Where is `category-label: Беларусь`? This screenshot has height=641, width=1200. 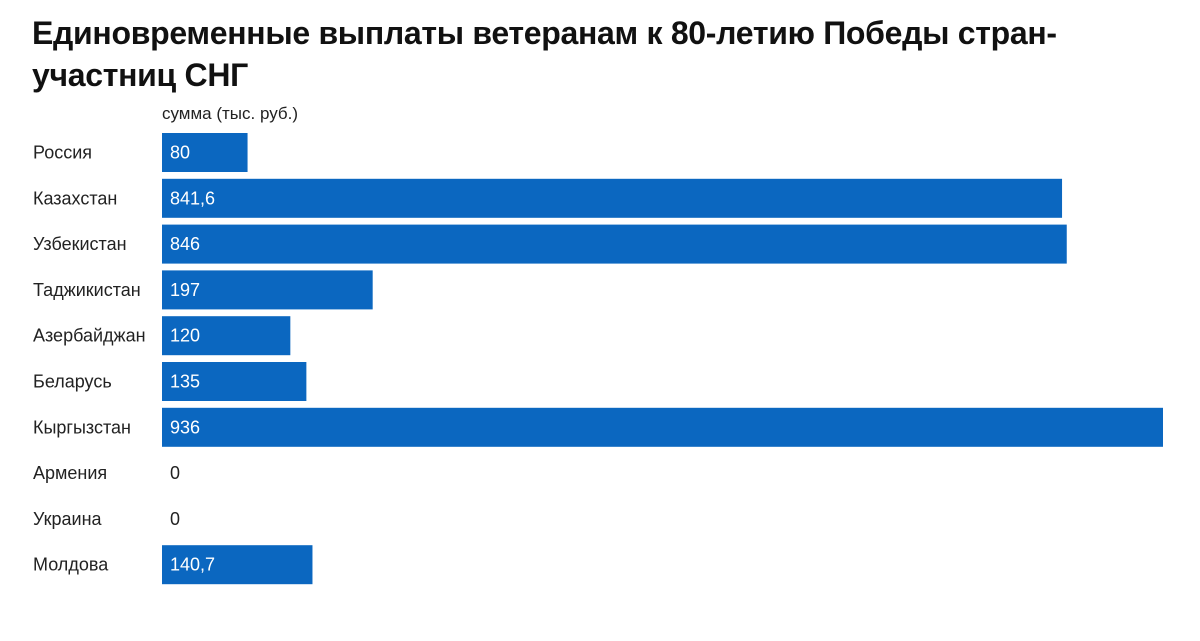
category-label: Беларусь is located at coordinates (72, 382).